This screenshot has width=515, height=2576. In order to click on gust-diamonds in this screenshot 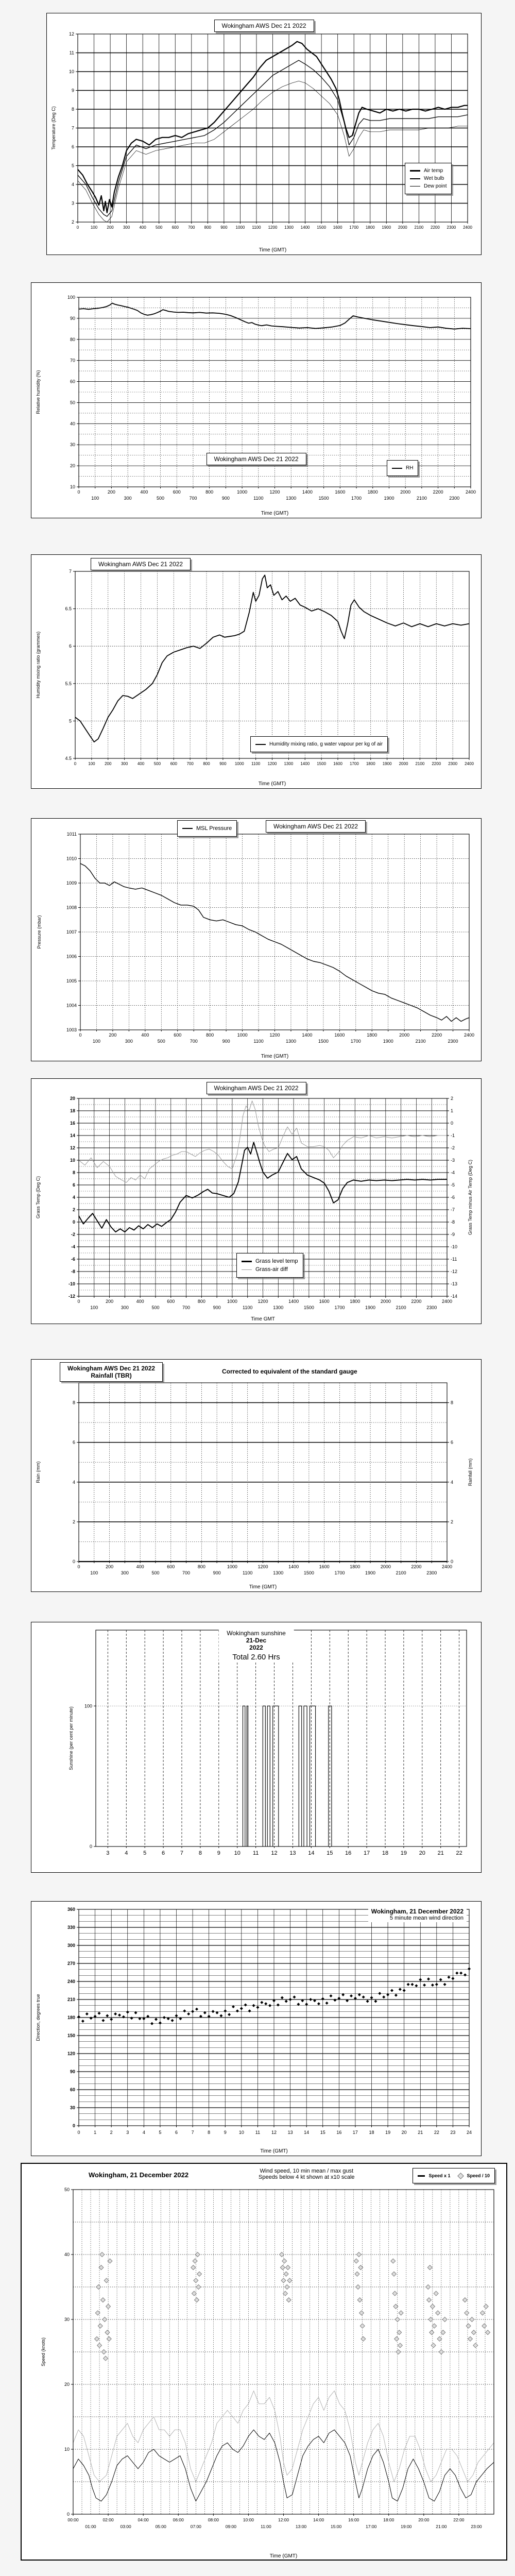, I will do `click(292, 2306)`.